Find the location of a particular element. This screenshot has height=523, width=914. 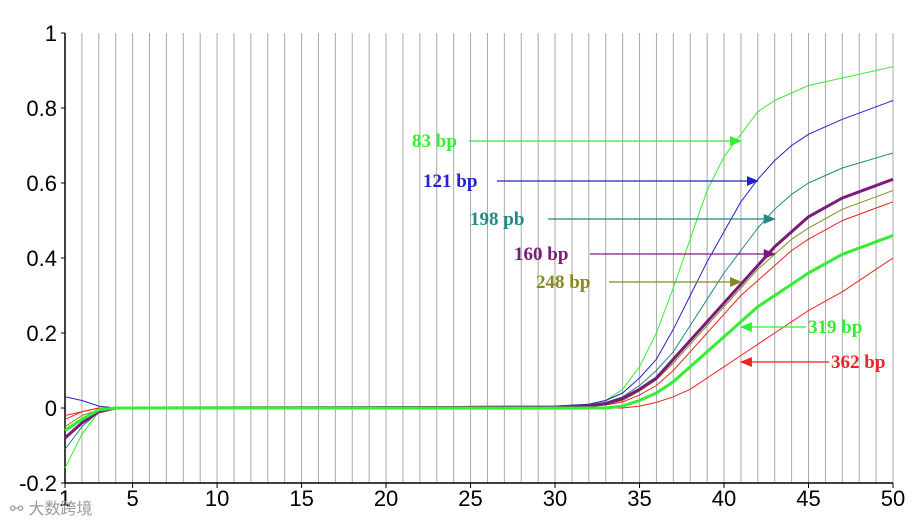

x-tick-label: 15 is located at coordinates (301, 498).